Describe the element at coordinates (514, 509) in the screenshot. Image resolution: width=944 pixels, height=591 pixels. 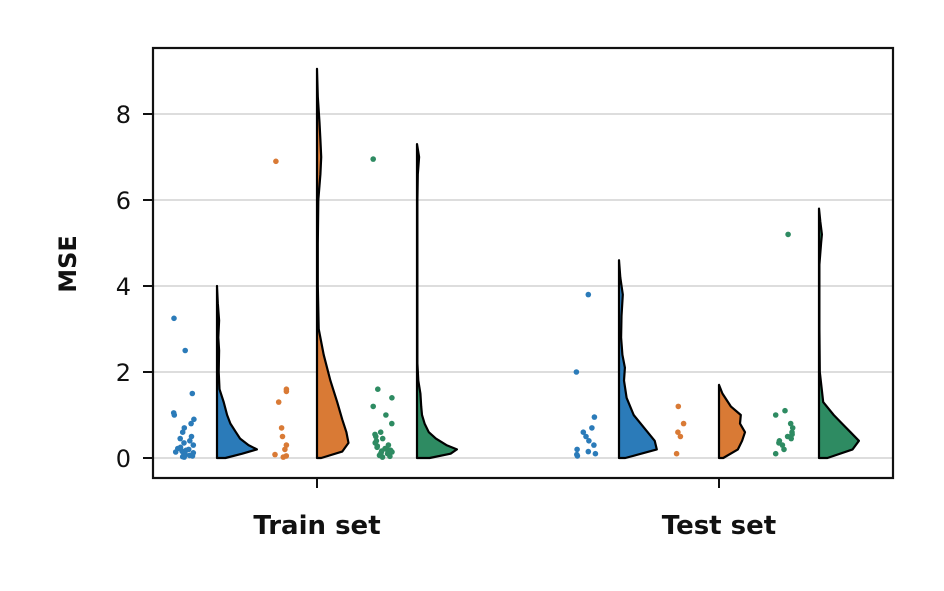
I see `x-axis: Train set Test set` at that location.